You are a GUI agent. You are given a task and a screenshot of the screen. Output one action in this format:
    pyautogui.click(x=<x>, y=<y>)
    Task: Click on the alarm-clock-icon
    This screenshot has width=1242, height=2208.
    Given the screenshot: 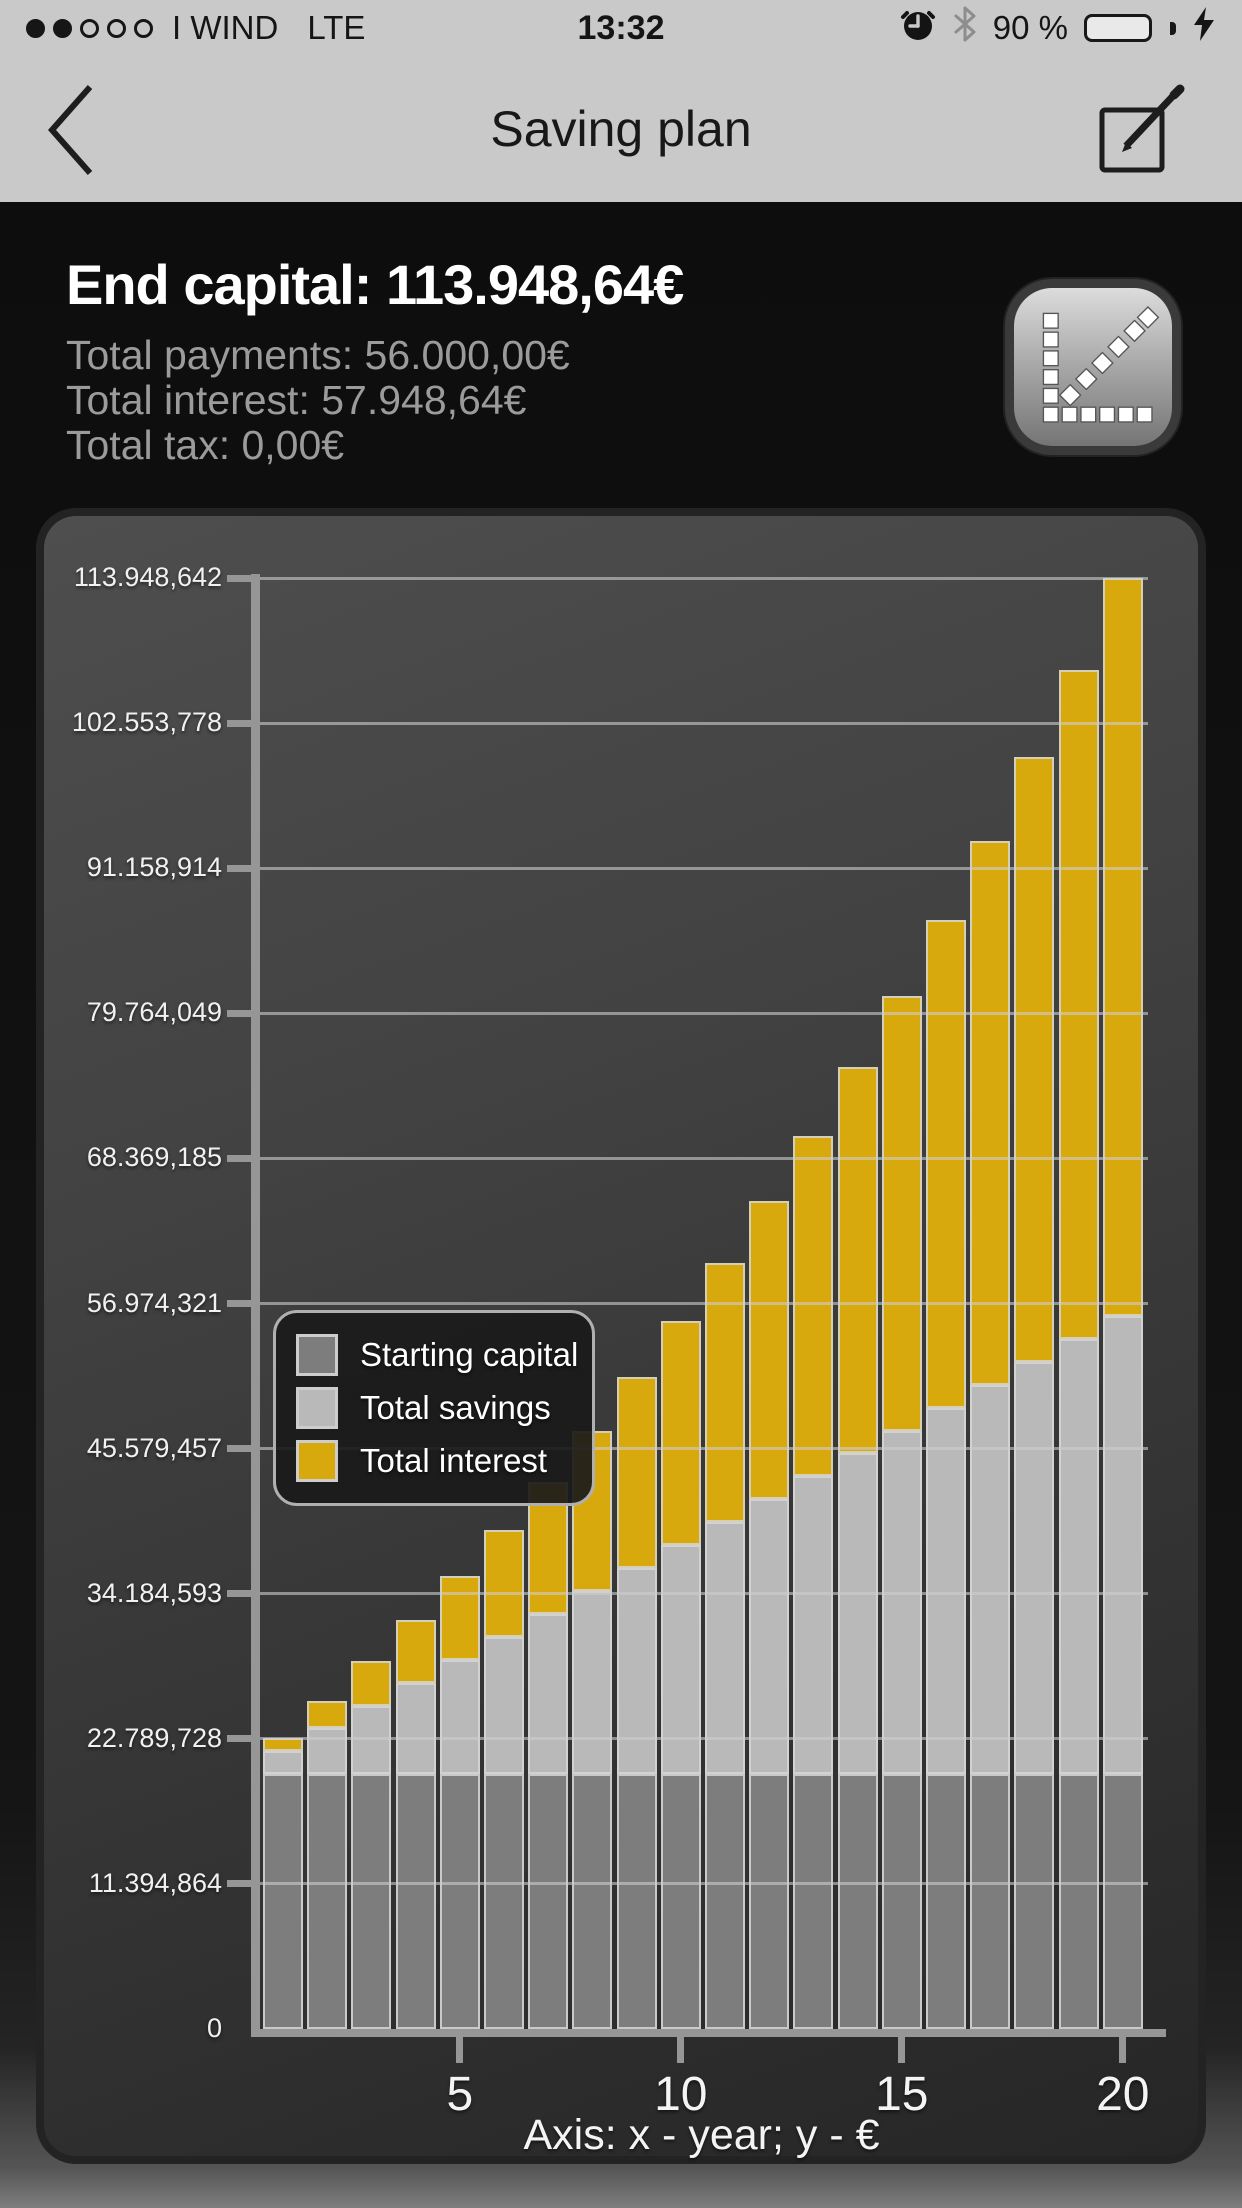 What is the action you would take?
    pyautogui.click(x=918, y=28)
    